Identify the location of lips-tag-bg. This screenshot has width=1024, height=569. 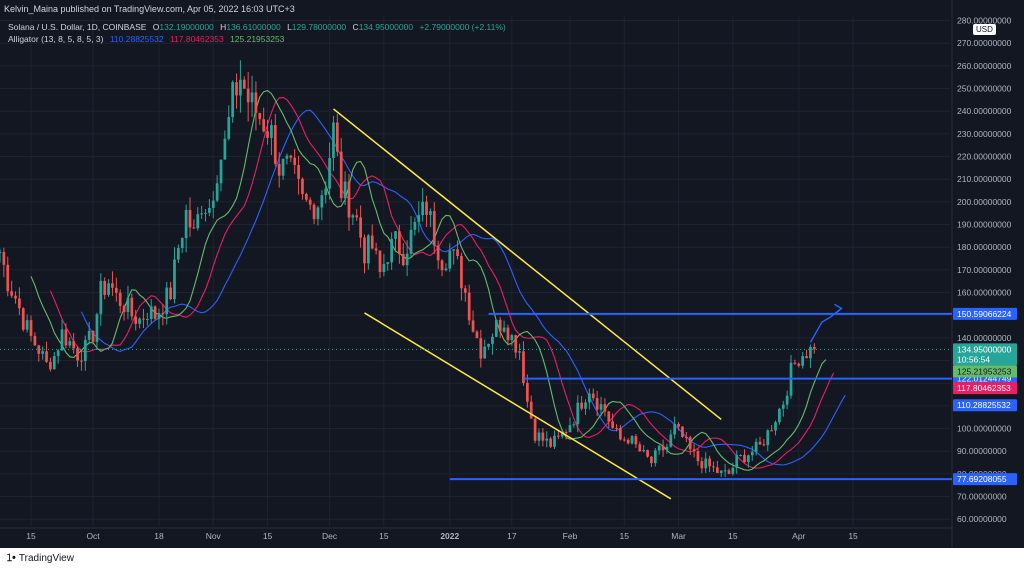
(985, 371).